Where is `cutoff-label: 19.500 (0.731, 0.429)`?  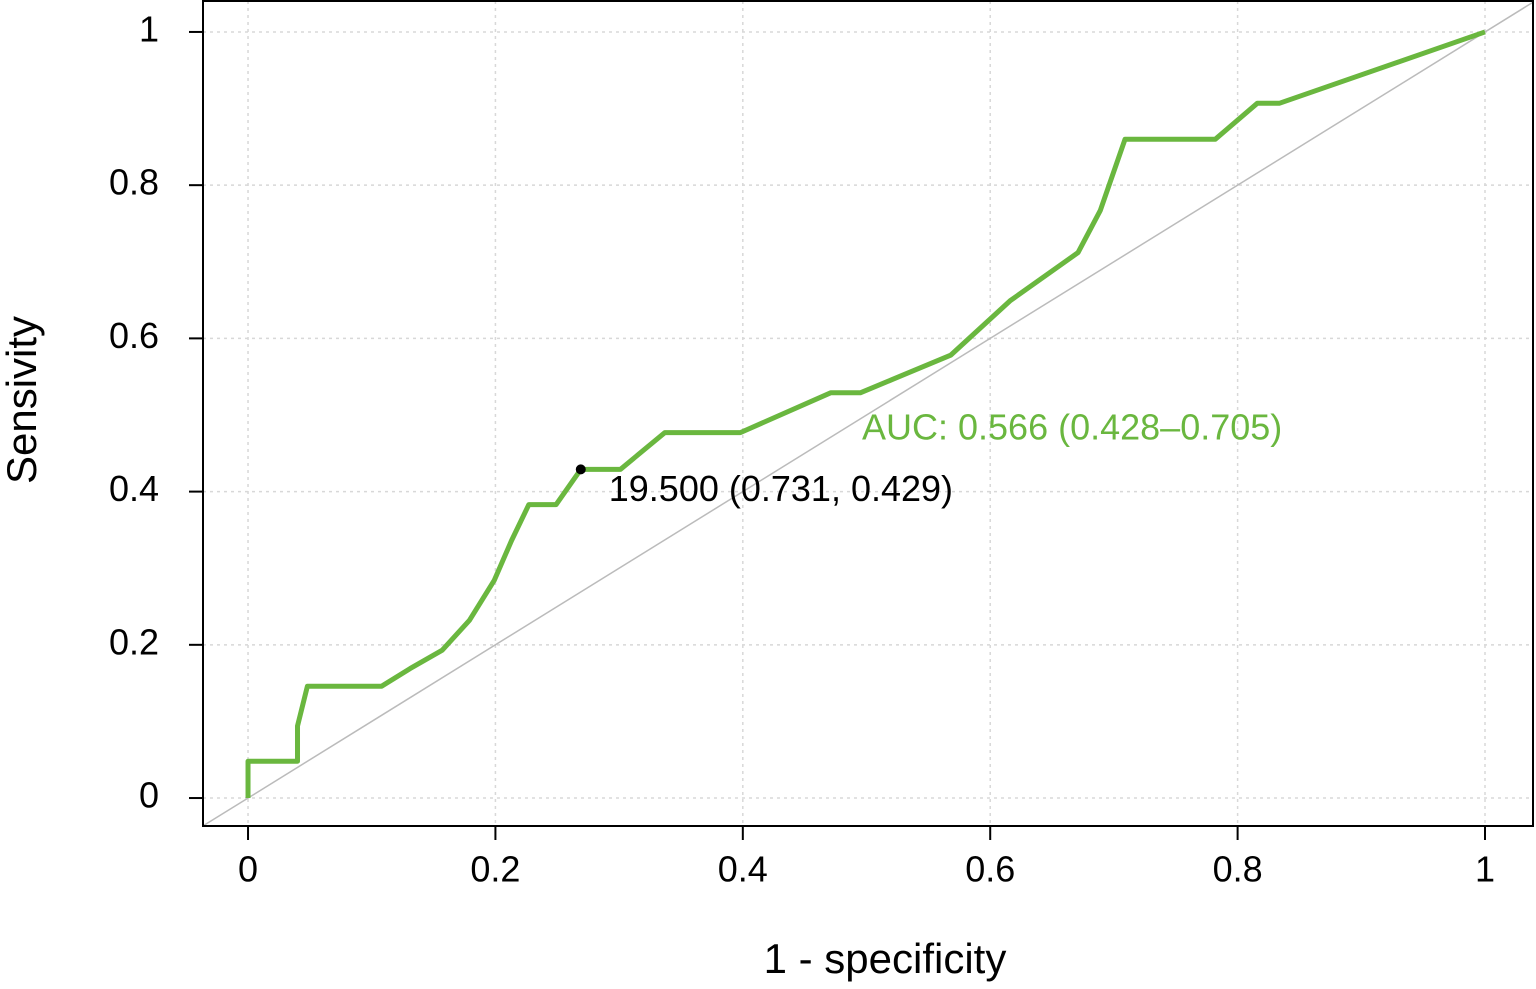
cutoff-label: 19.500 (0.731, 0.429) is located at coordinates (781, 488).